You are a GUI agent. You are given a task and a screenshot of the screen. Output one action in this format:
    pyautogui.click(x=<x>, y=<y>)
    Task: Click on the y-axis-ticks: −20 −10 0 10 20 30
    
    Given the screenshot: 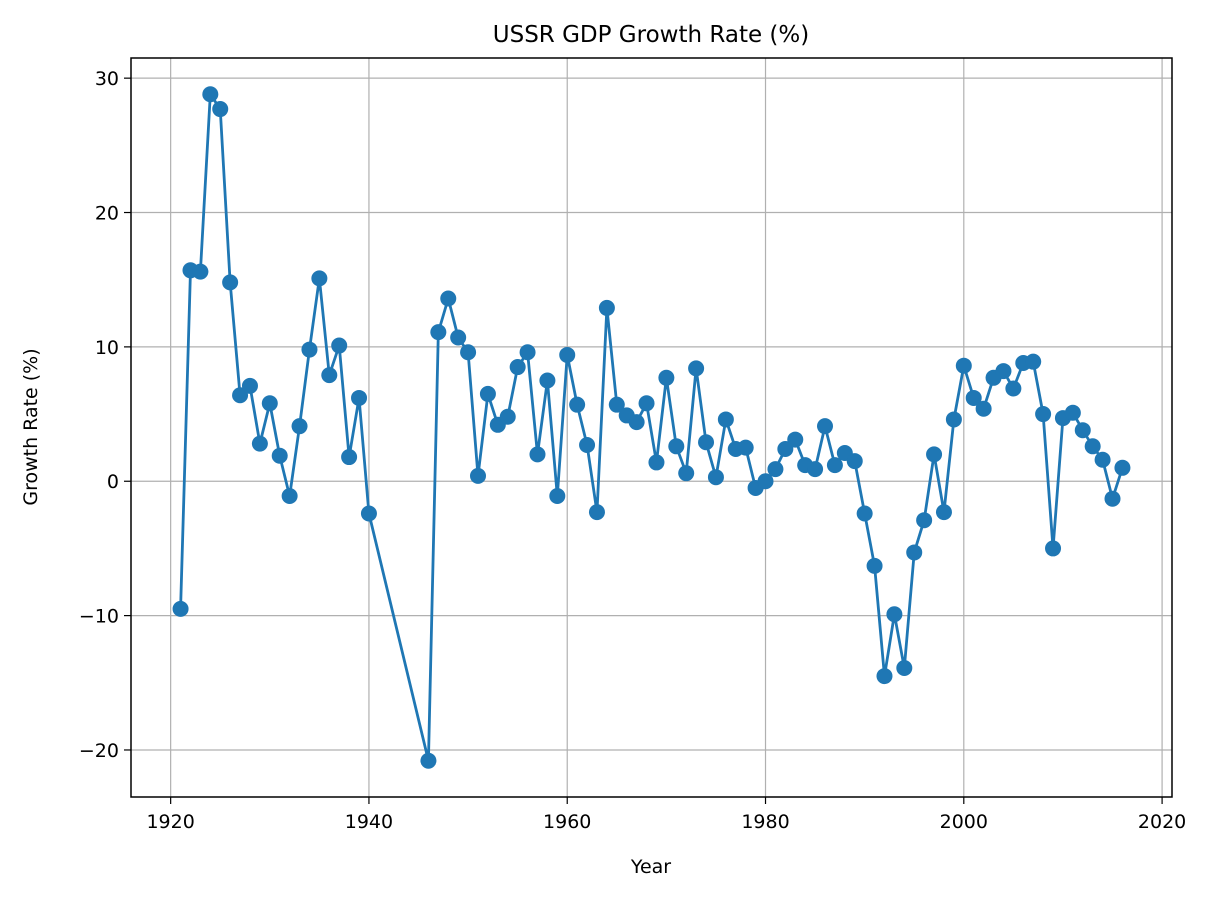 What is the action you would take?
    pyautogui.click(x=105, y=415)
    